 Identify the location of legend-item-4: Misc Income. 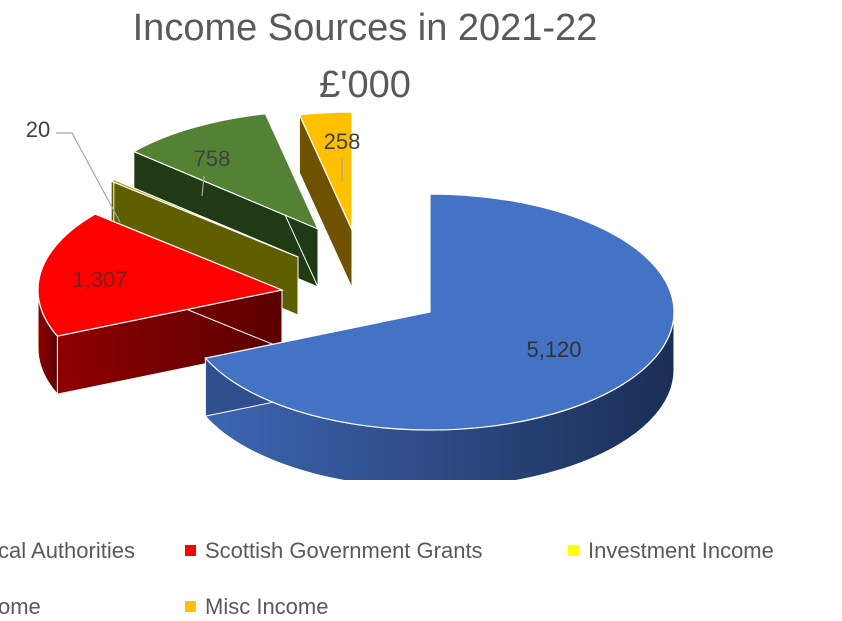
(256, 607).